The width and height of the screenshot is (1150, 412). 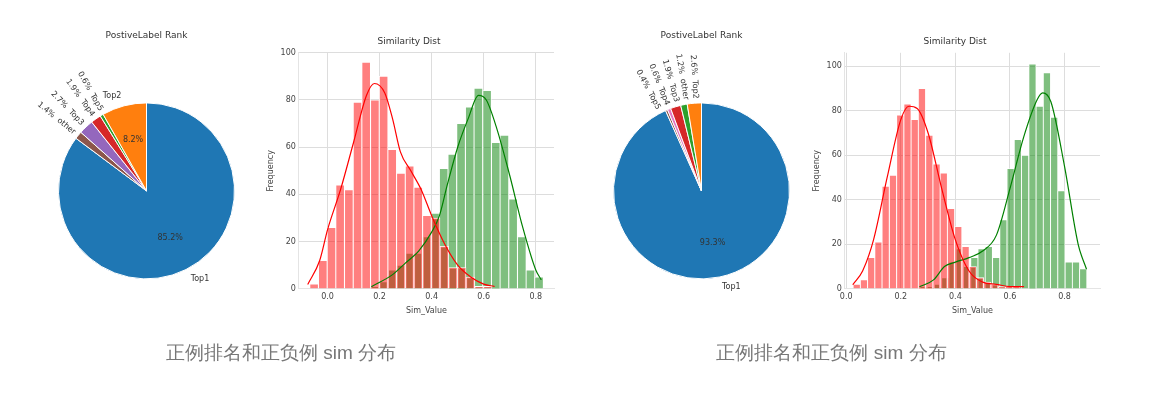 What do you see at coordinates (694, 65) in the screenshot?
I see `data-label: 2.6%` at bounding box center [694, 65].